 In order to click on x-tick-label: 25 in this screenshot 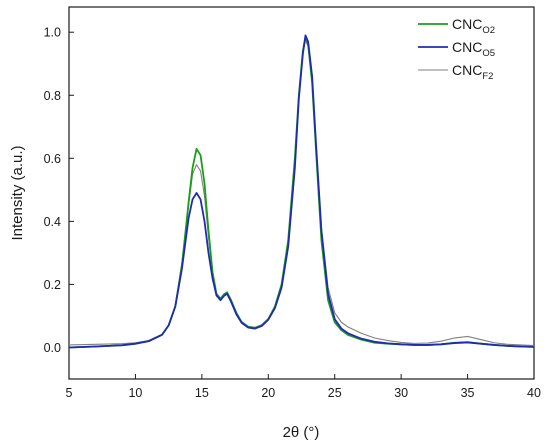, I will do `click(335, 393)`.